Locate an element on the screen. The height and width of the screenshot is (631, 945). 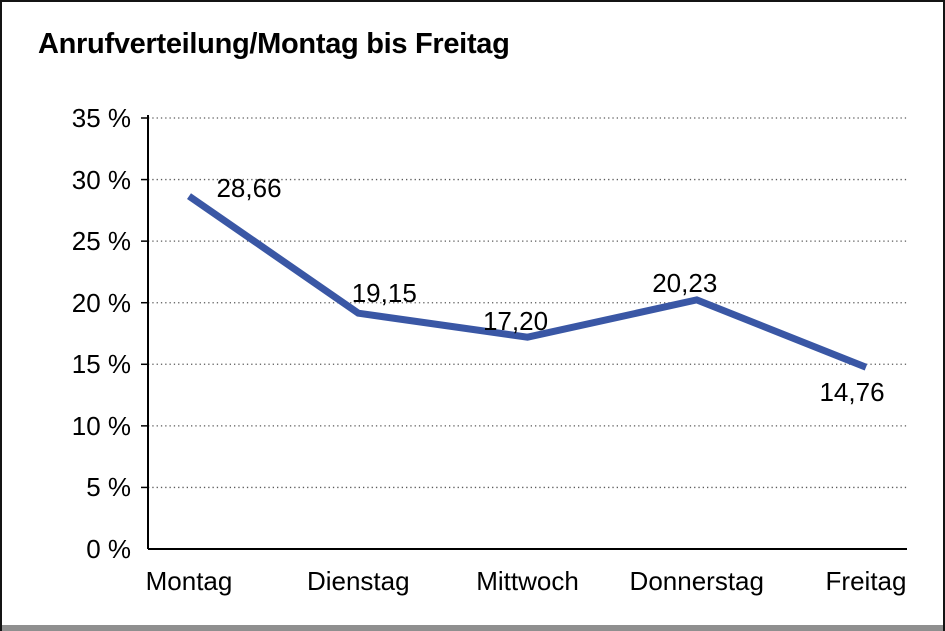
data-point-label: 14,76 is located at coordinates (852, 392).